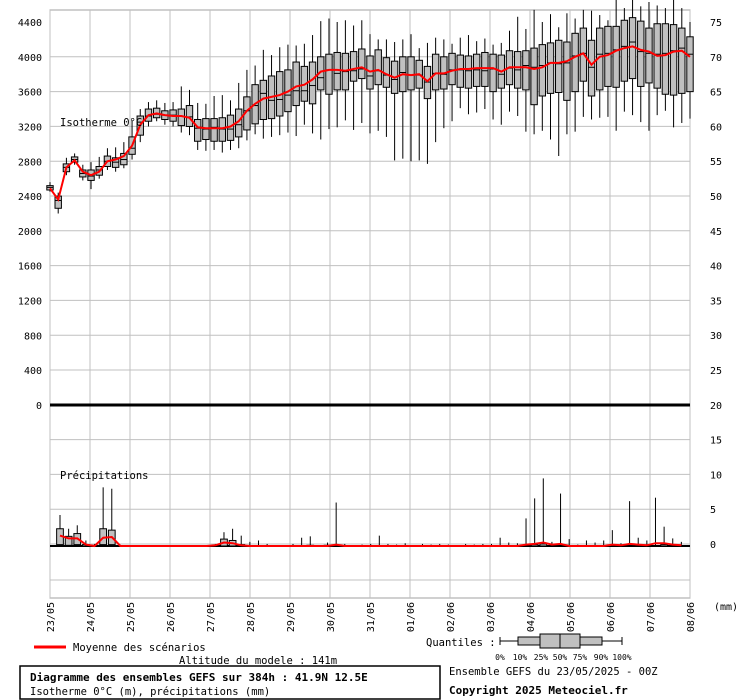 The height and width of the screenshot is (700, 740). I want to click on copyright: Copyright 2025 Meteociel.fr, so click(538, 690).